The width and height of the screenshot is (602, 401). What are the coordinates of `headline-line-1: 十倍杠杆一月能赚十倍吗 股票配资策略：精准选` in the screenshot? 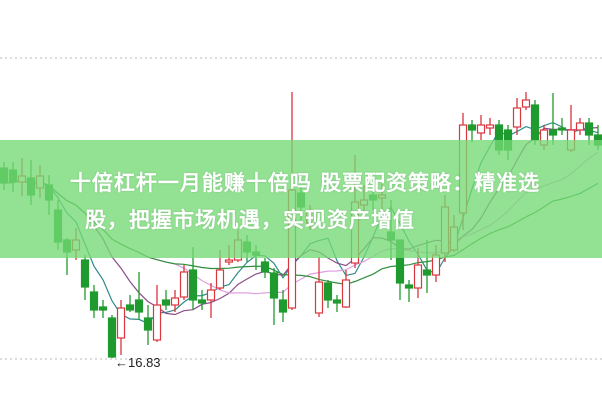 It's located at (305, 183).